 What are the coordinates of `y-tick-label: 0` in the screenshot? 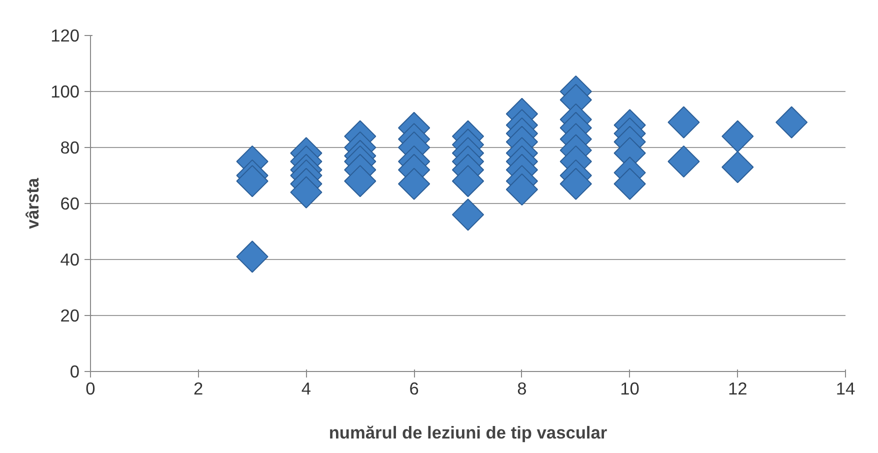 It's located at (75, 372).